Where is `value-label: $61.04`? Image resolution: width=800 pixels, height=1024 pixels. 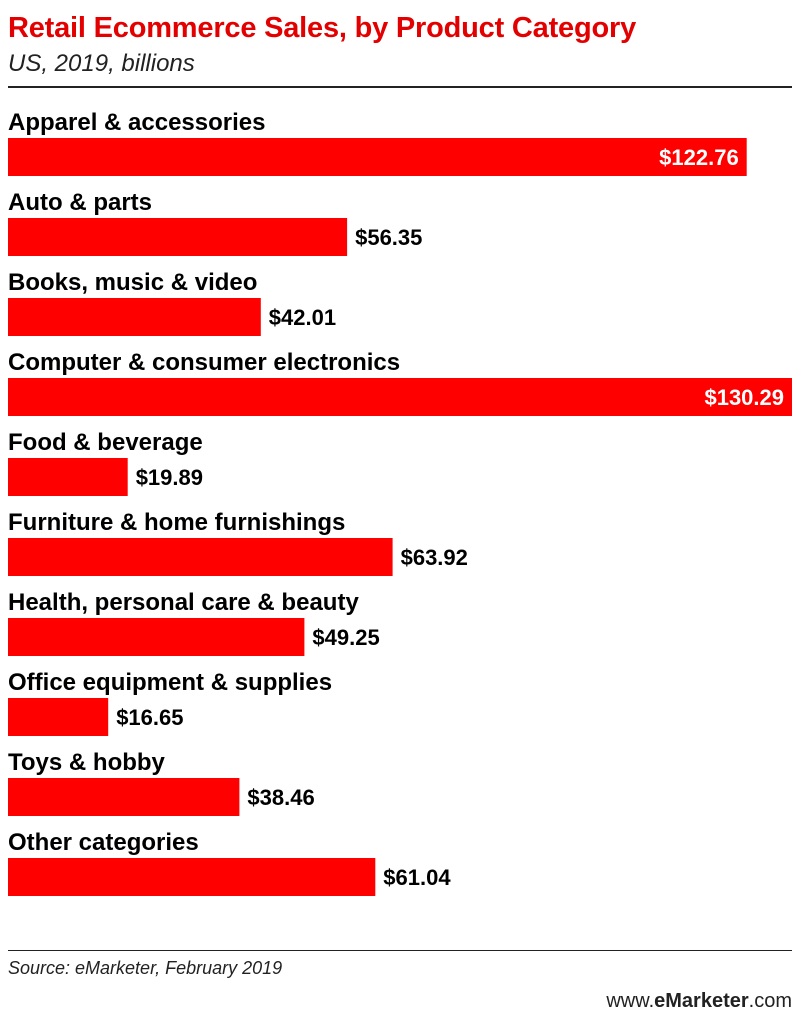
value-label: $61.04 is located at coordinates (417, 877).